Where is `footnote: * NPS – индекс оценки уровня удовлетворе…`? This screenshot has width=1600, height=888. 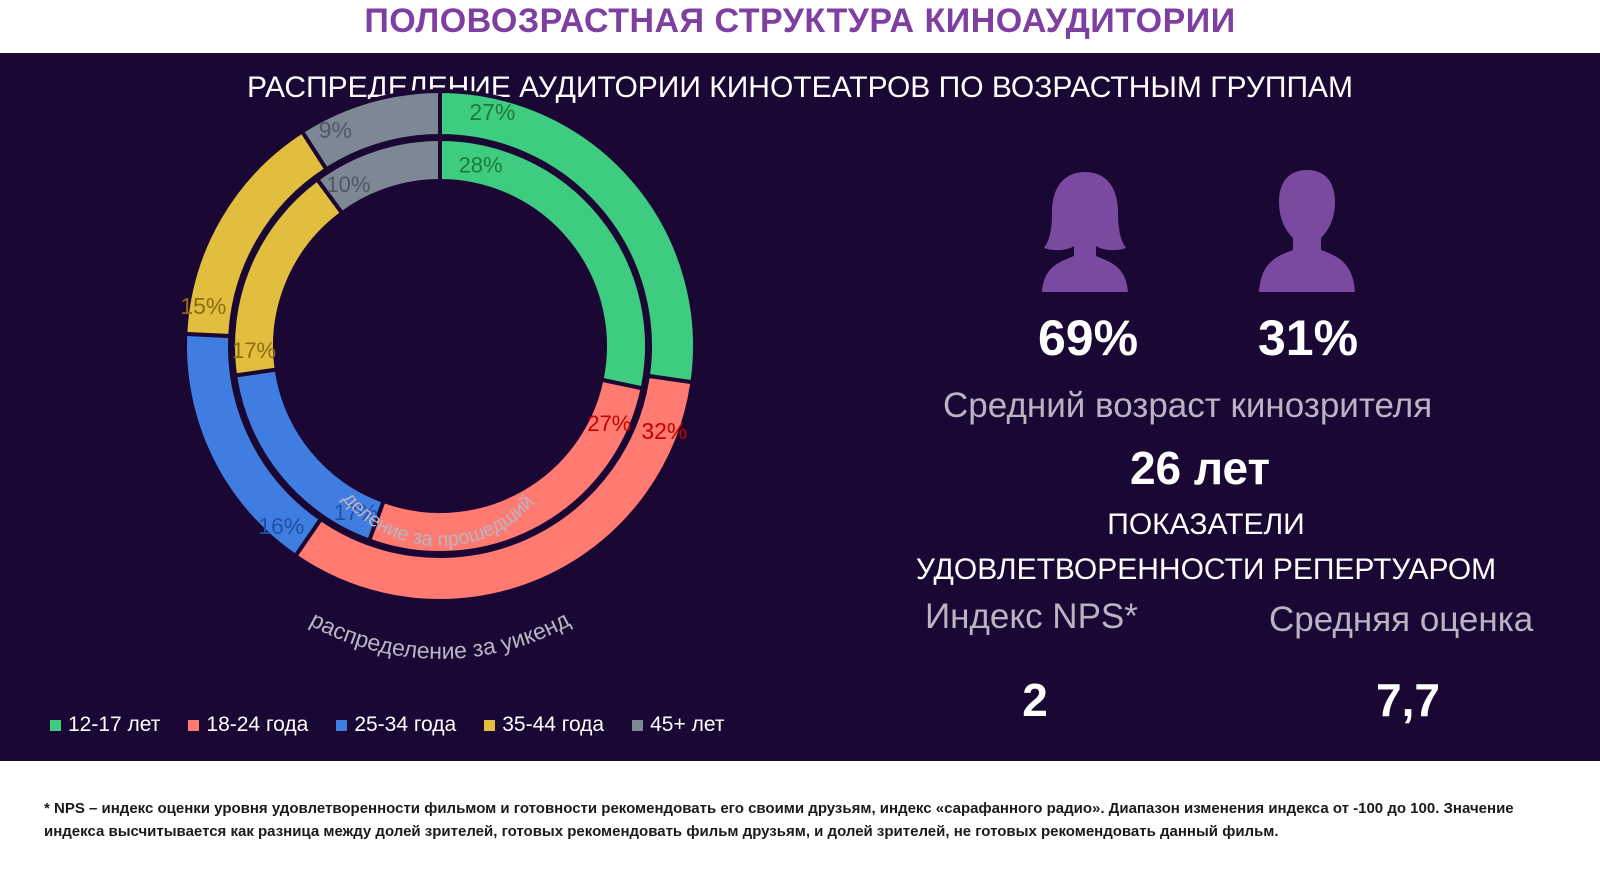 footnote: * NPS – индекс оценки уровня удовлетворе… is located at coordinates (779, 820).